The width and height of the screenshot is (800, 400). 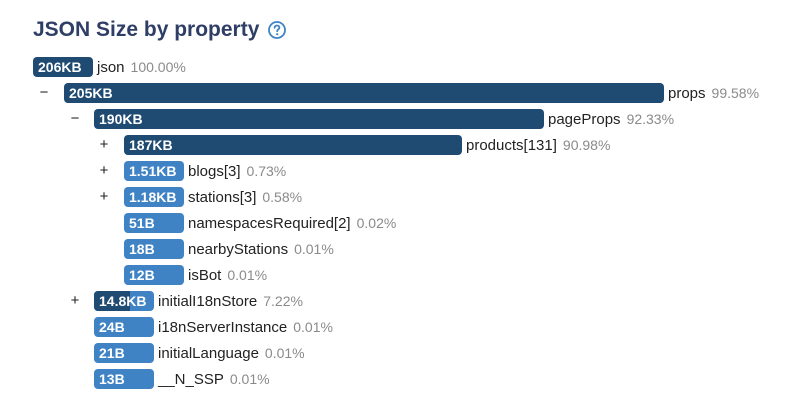 I want to click on size-label: 190KB, so click(x=121, y=119).